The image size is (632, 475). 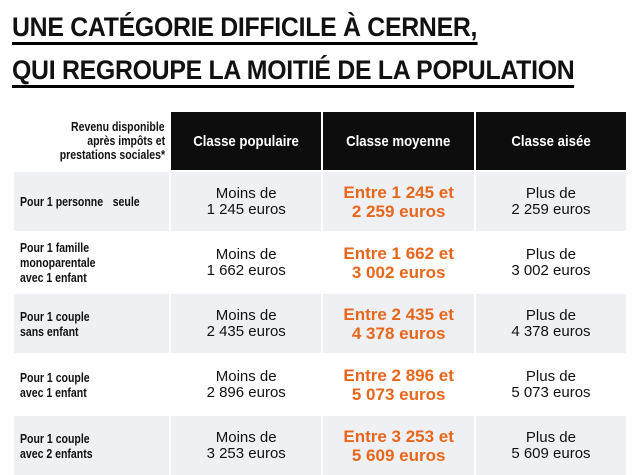 I want to click on row-label-line: avec 2 enfants, so click(x=56, y=453).